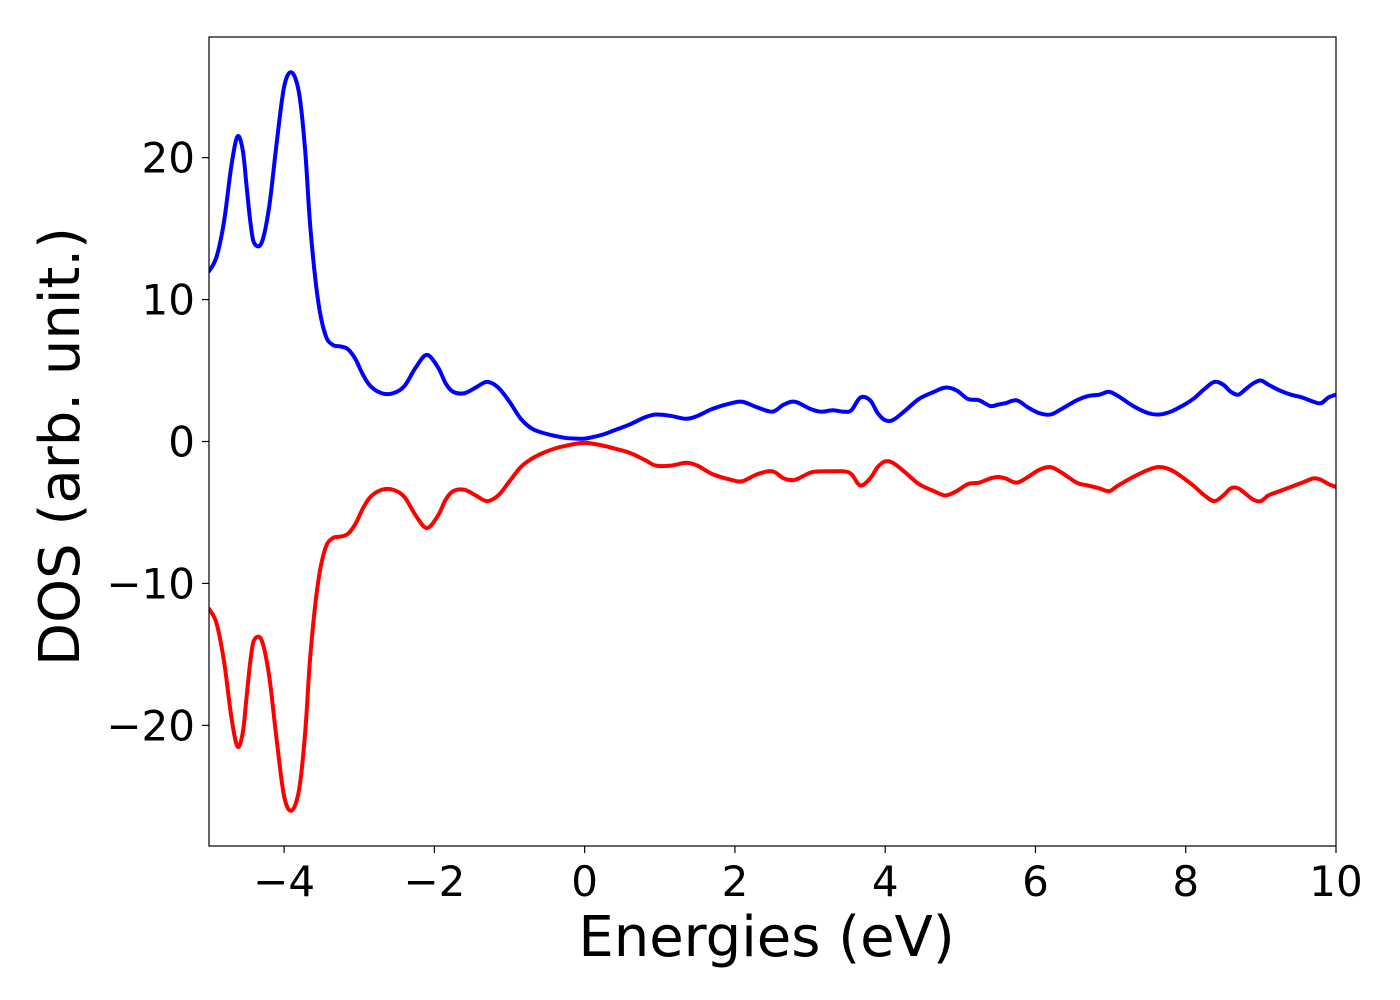  I want to click on y-tick-label: 10, so click(168, 300).